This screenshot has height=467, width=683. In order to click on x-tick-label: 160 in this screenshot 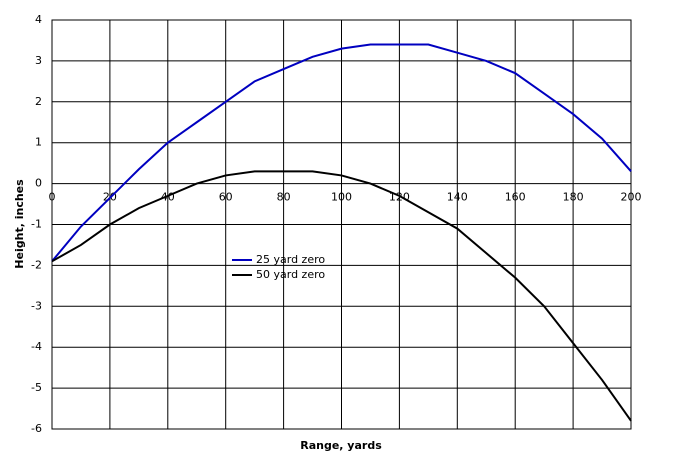, I will do `click(515, 197)`.